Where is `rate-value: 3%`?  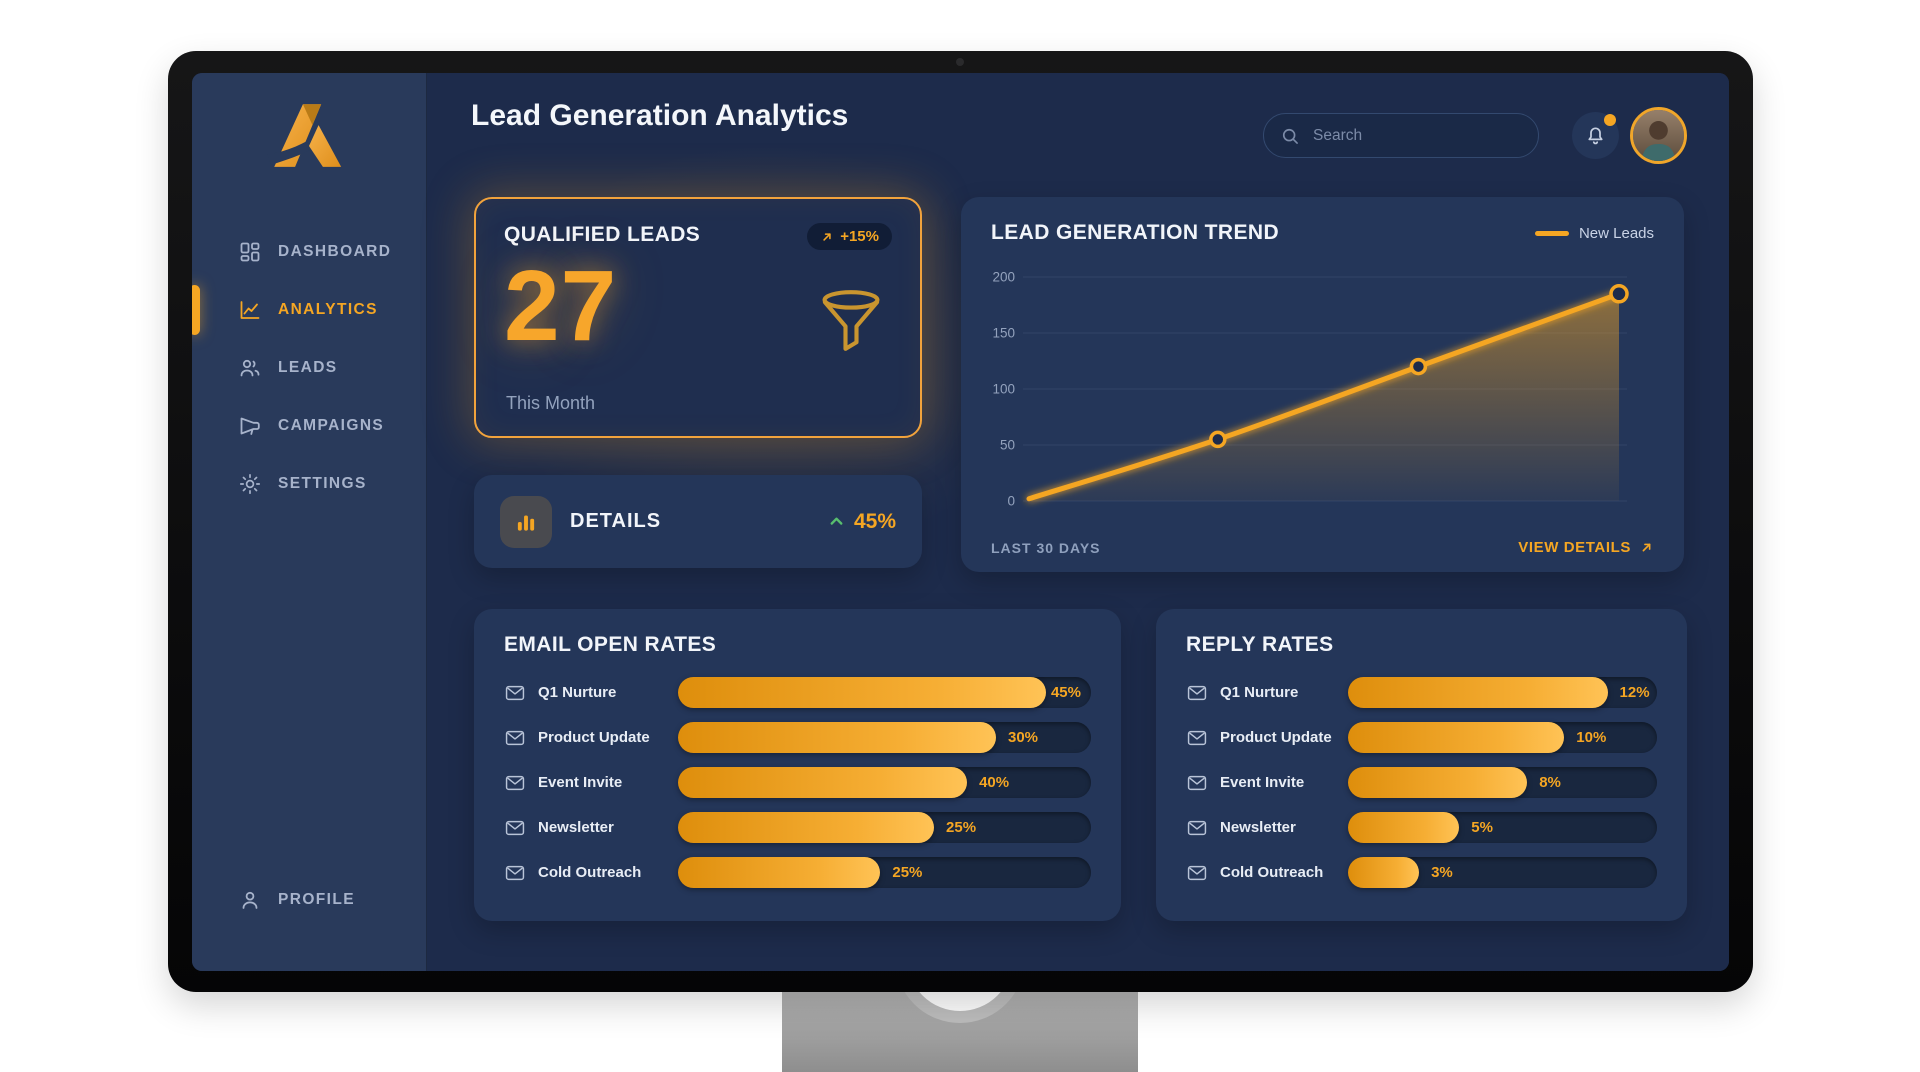 rate-value: 3% is located at coordinates (1442, 872).